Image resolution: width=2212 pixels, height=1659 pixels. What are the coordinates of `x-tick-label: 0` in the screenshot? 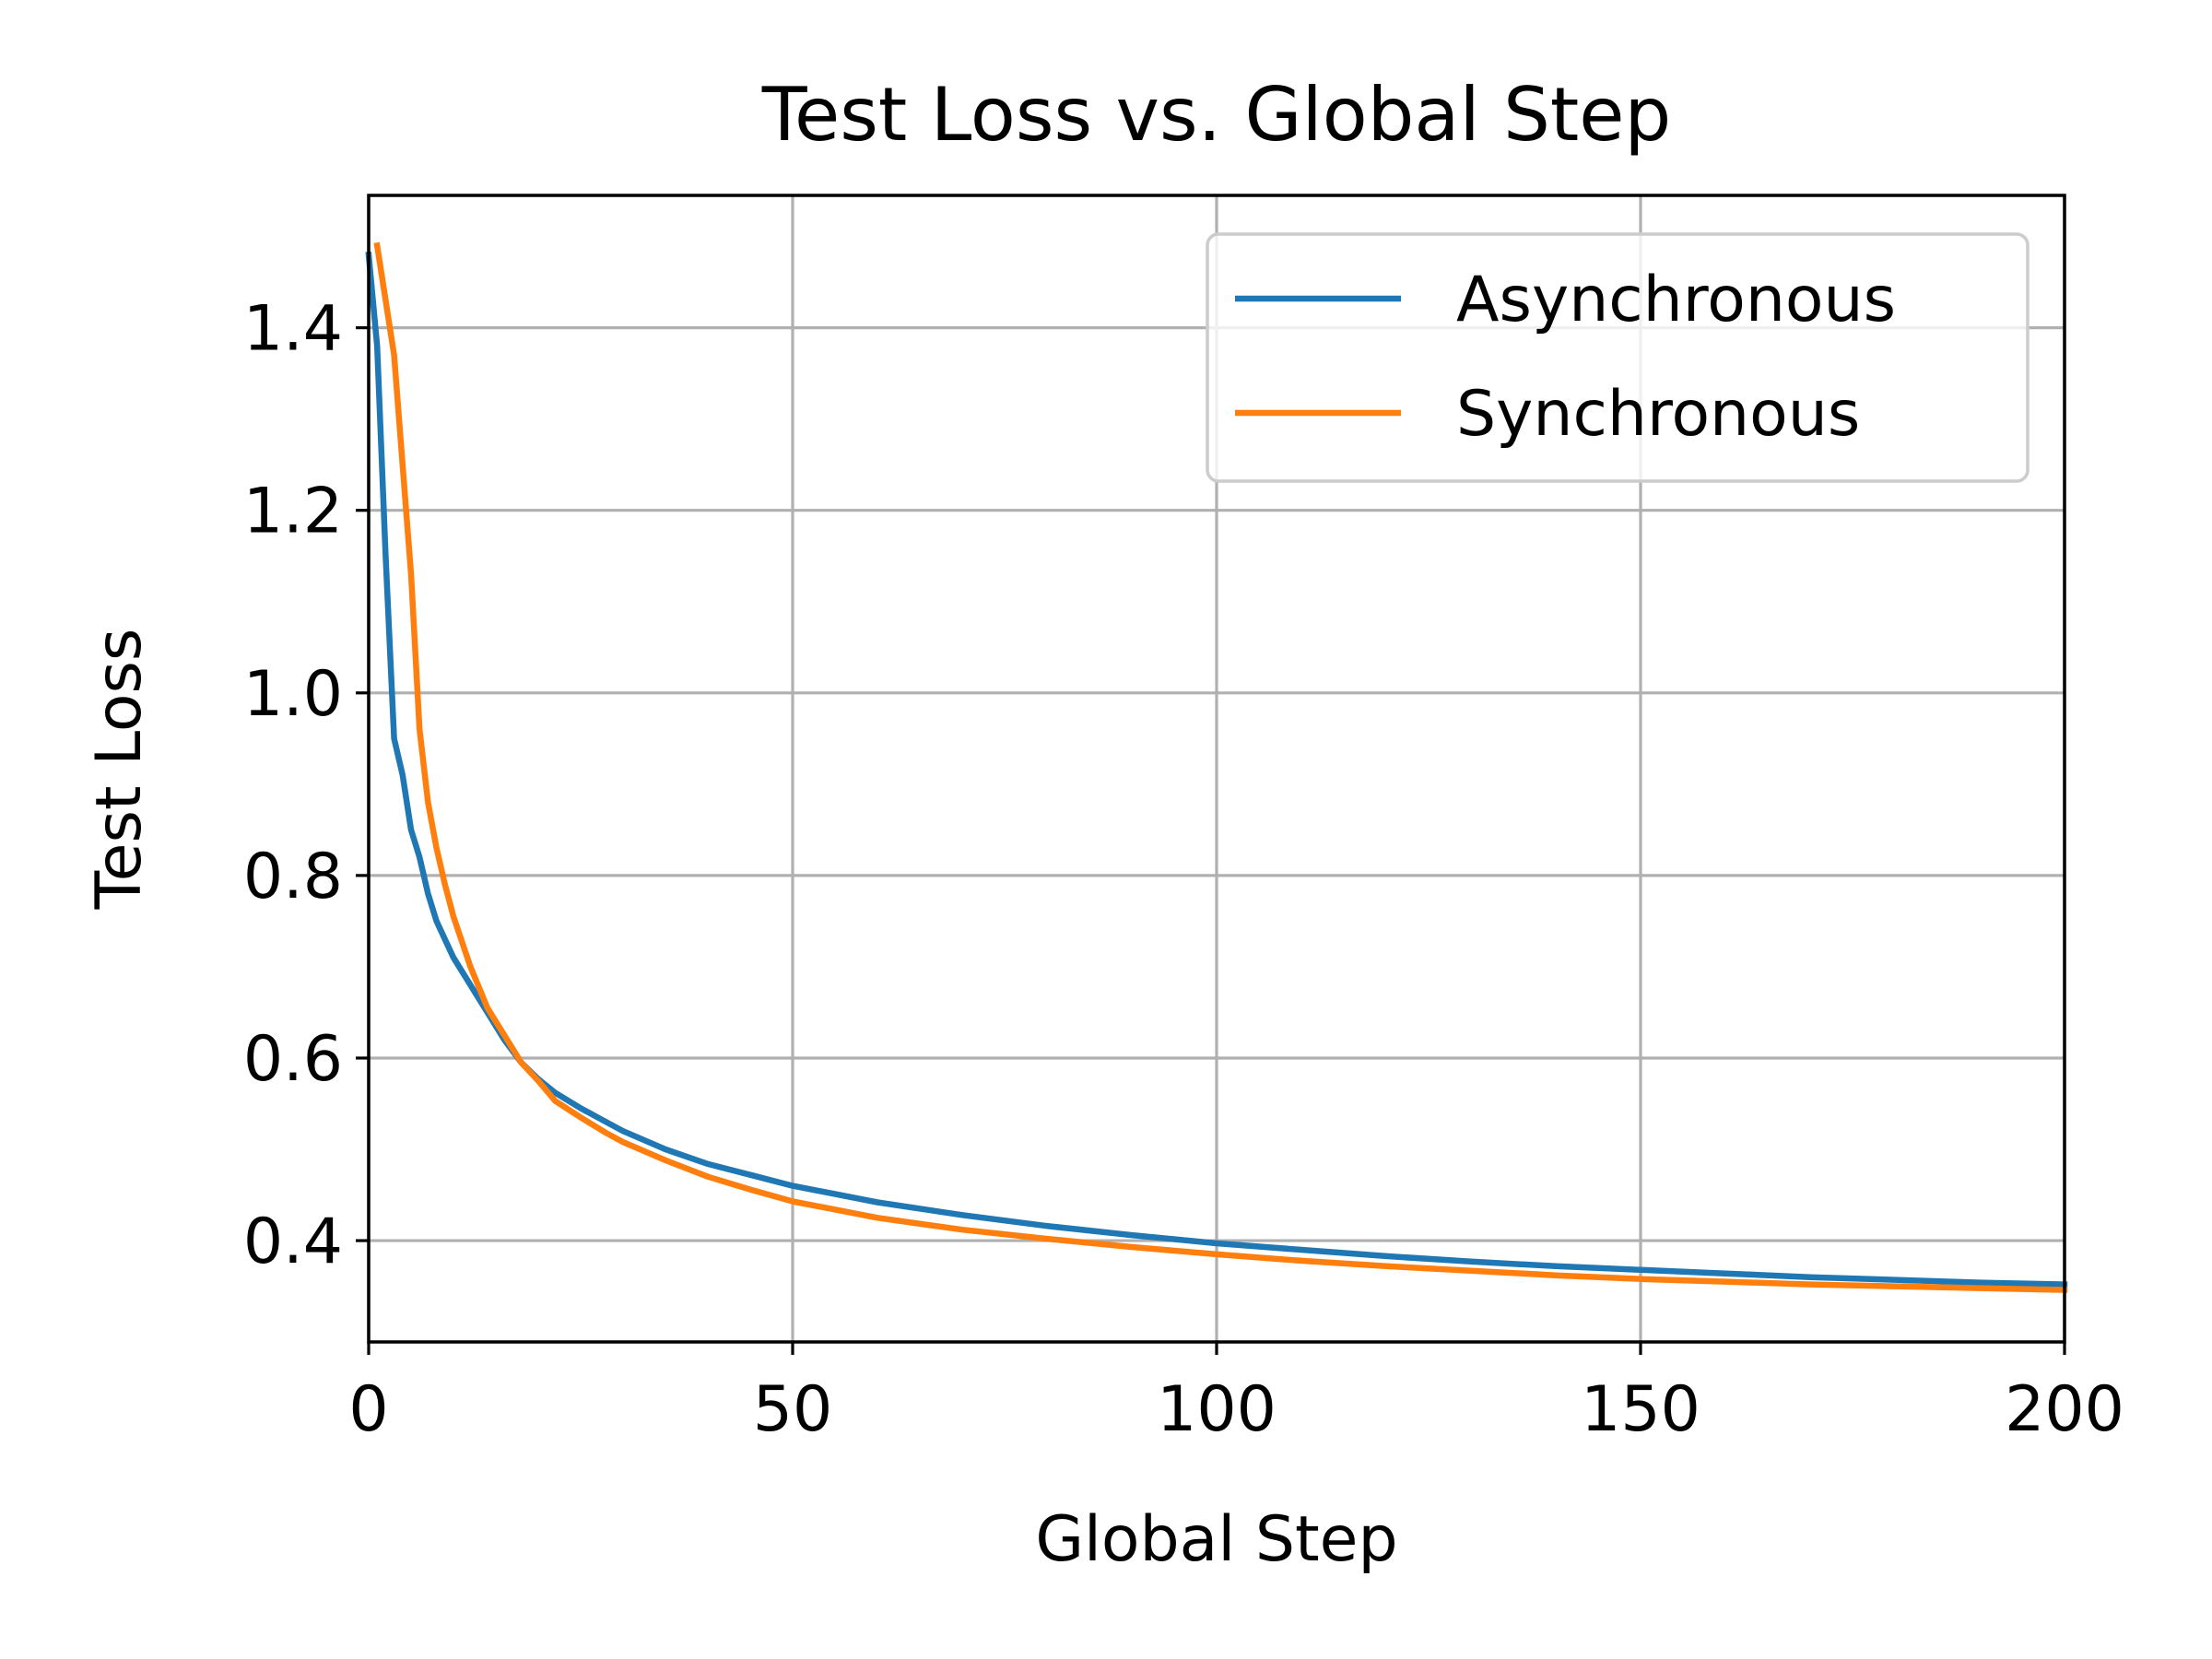 It's located at (368, 1409).